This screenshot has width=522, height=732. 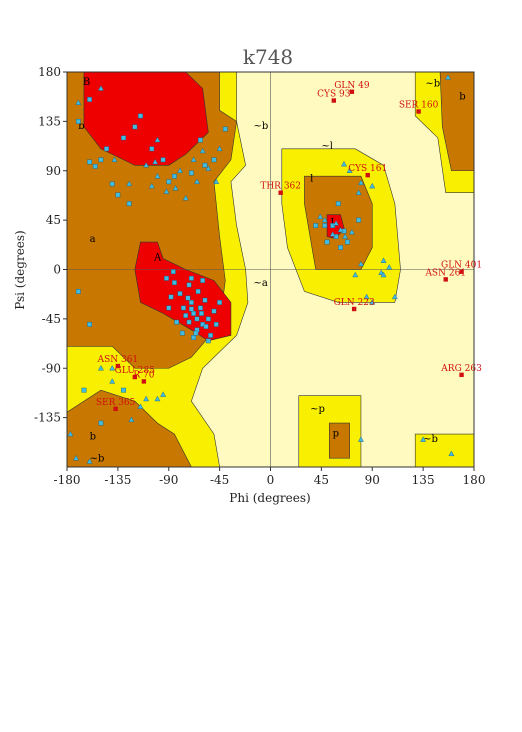 What do you see at coordinates (143, 375) in the screenshot?
I see `outlier-label: R 70` at bounding box center [143, 375].